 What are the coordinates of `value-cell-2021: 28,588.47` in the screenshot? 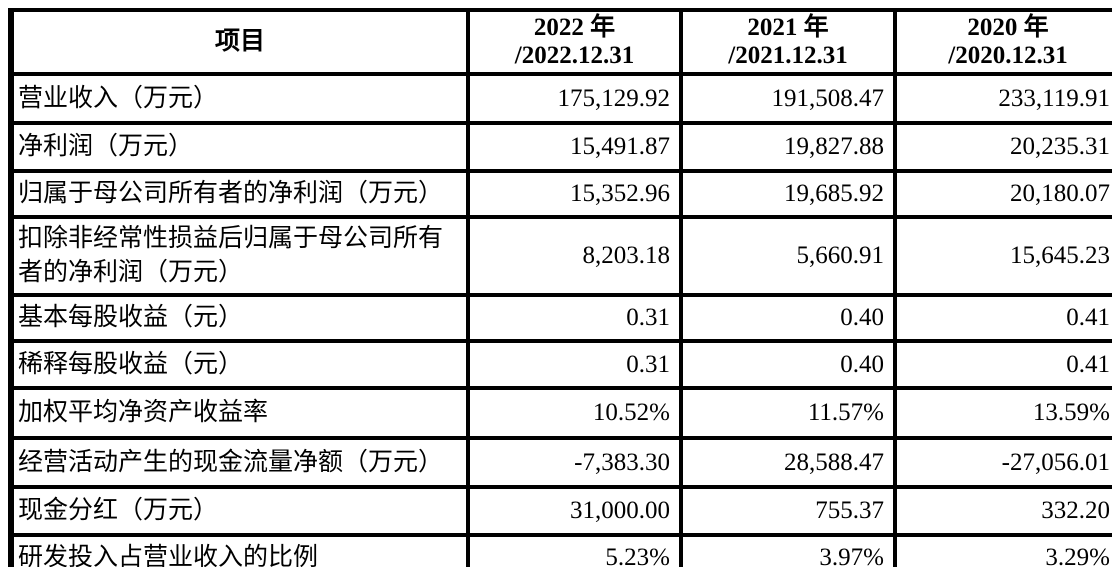 It's located at (788, 462).